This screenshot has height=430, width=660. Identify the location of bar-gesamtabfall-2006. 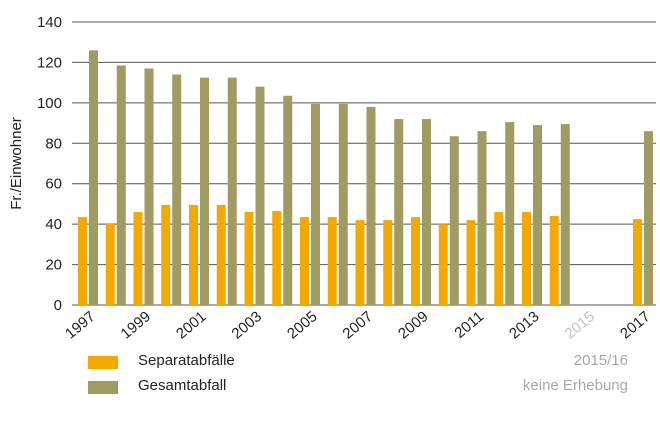
(343, 204).